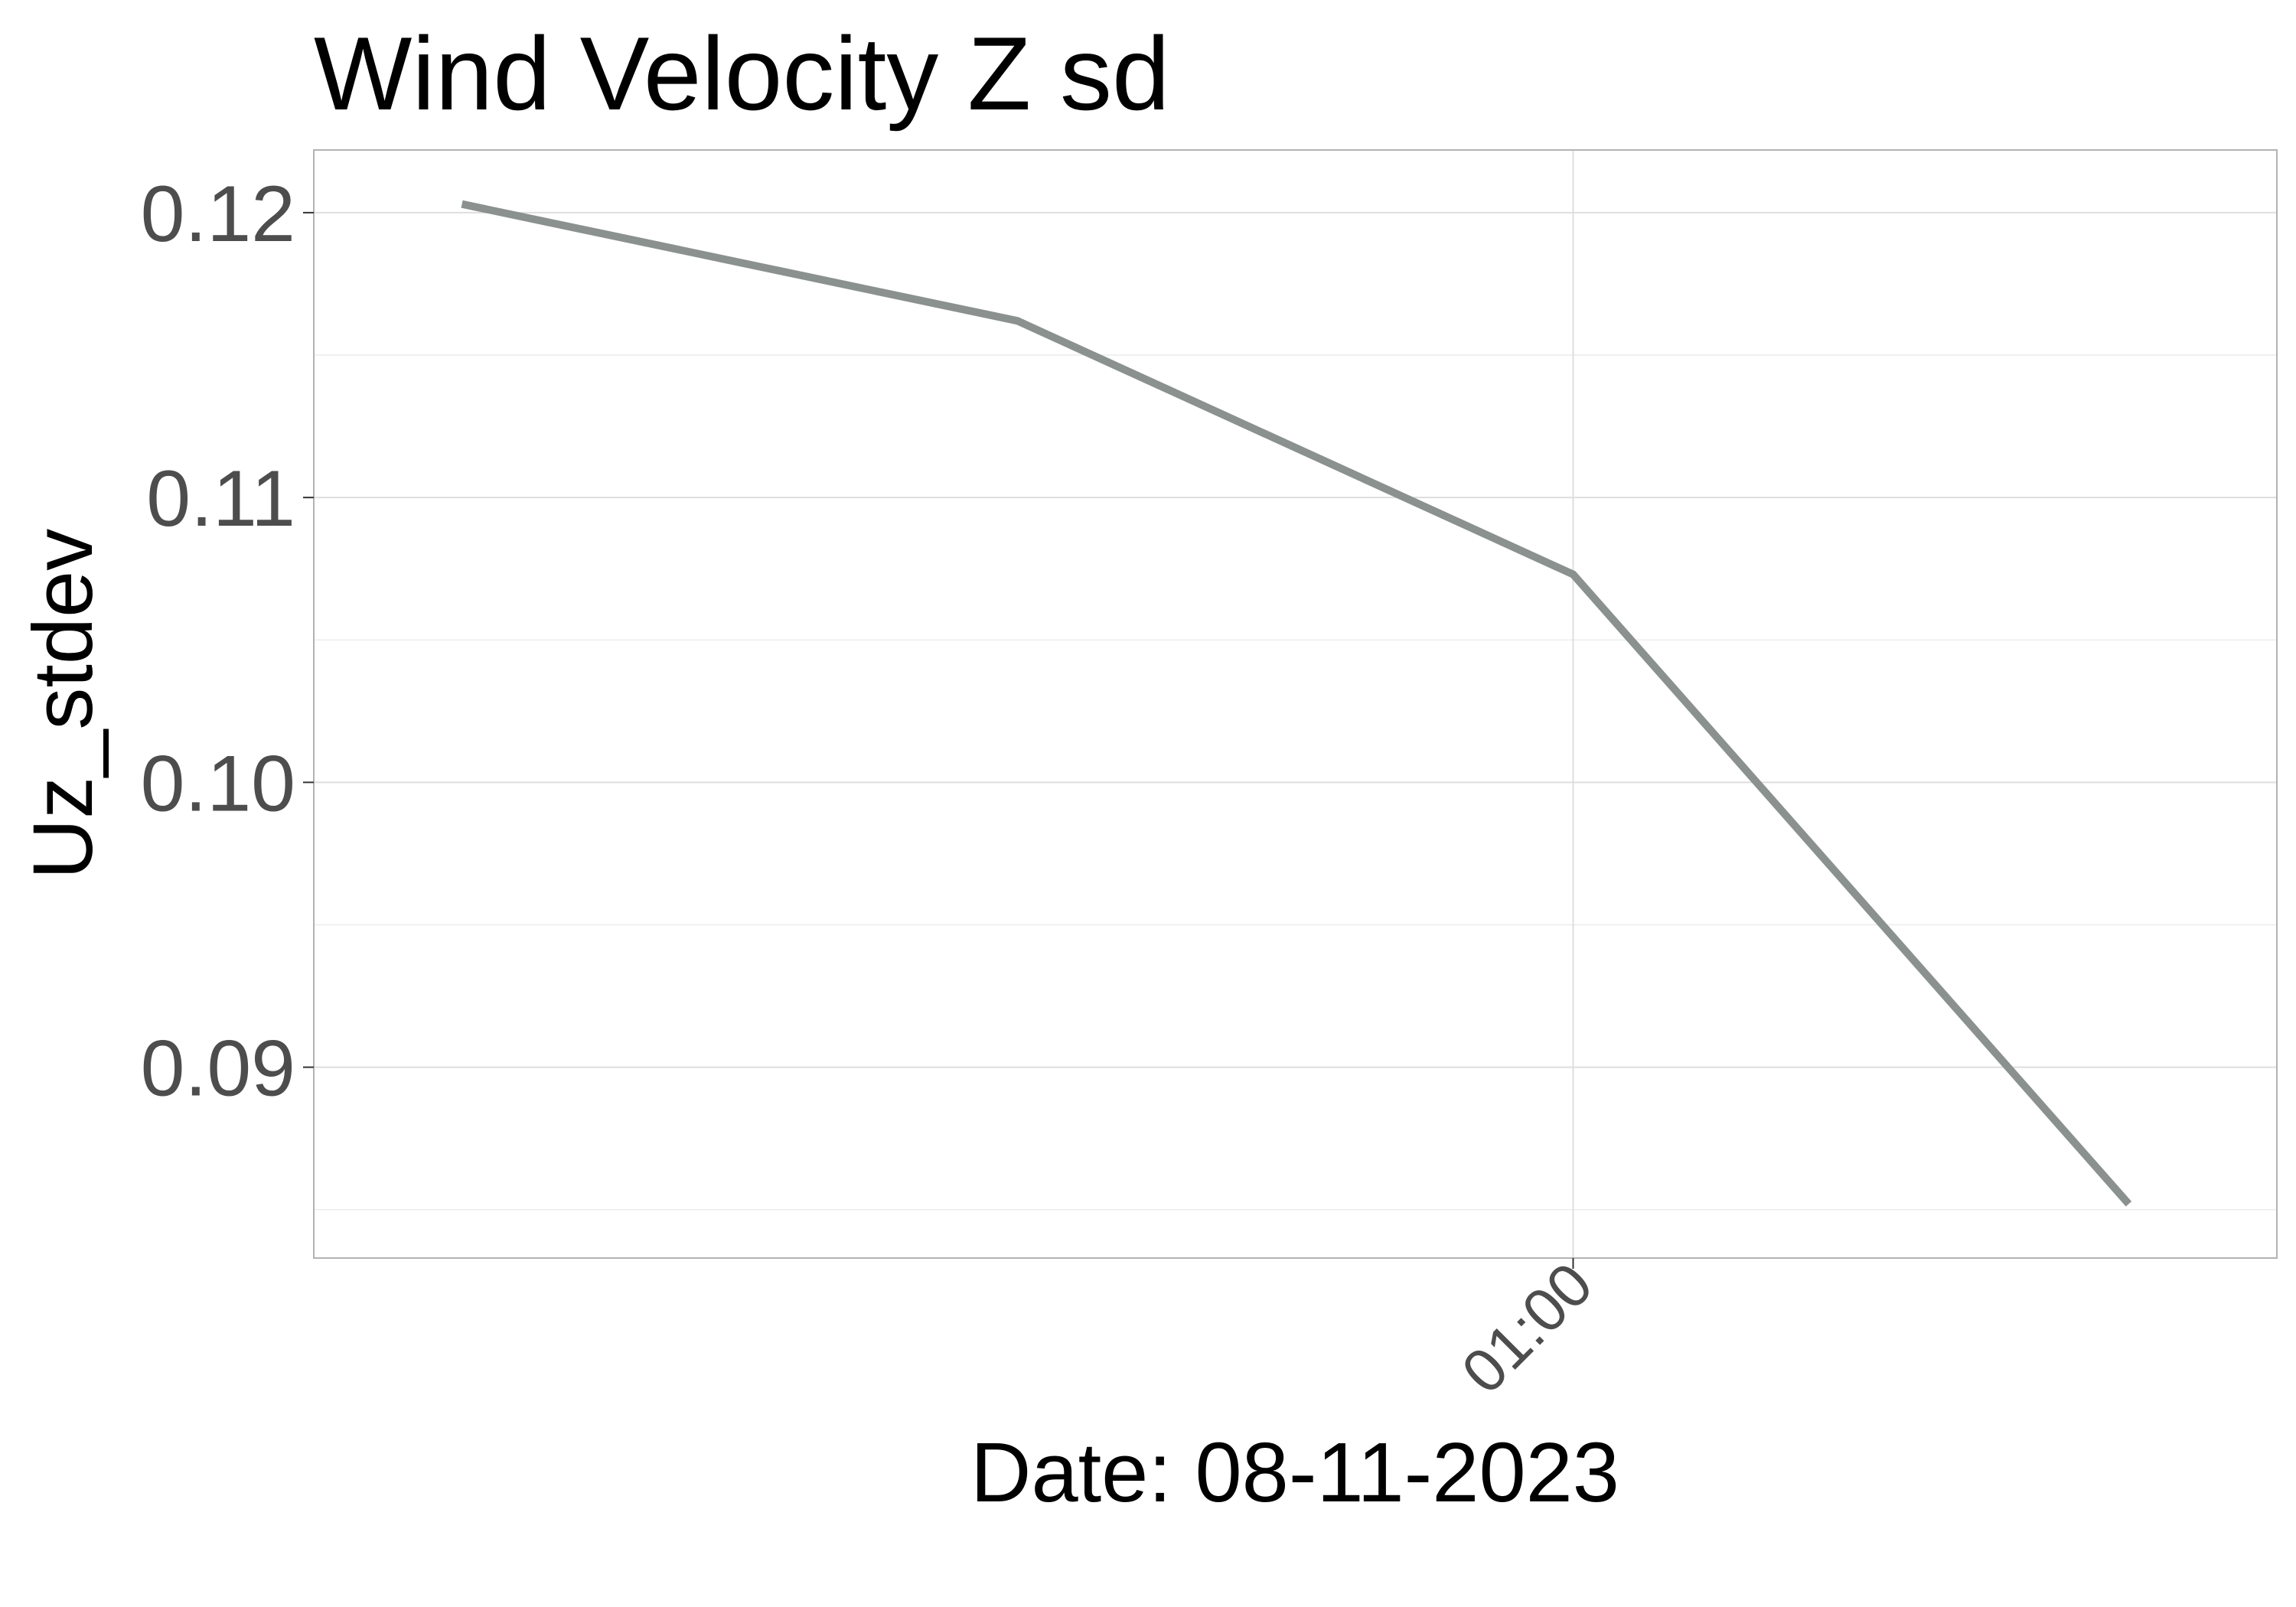 The height and width of the screenshot is (1607, 2296). What do you see at coordinates (218, 1069) in the screenshot?
I see `y-tick-label: 0.09` at bounding box center [218, 1069].